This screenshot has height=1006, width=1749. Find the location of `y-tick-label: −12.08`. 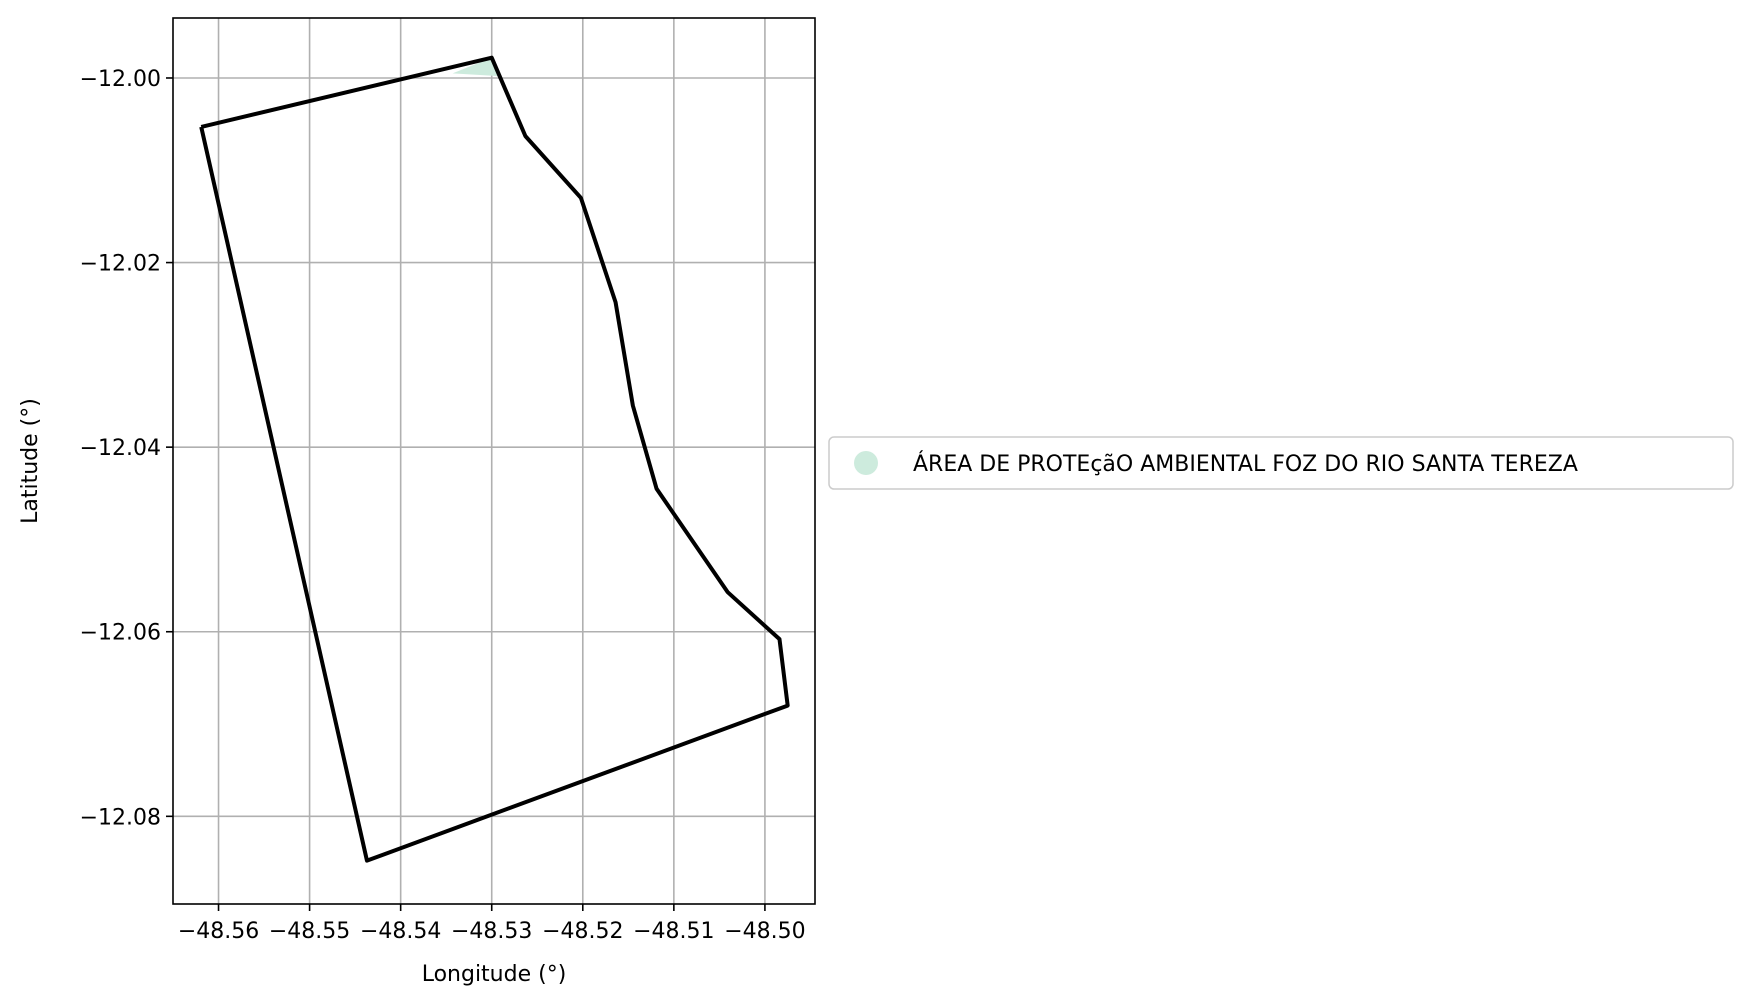

y-tick-label: −12.08 is located at coordinates (120, 817).